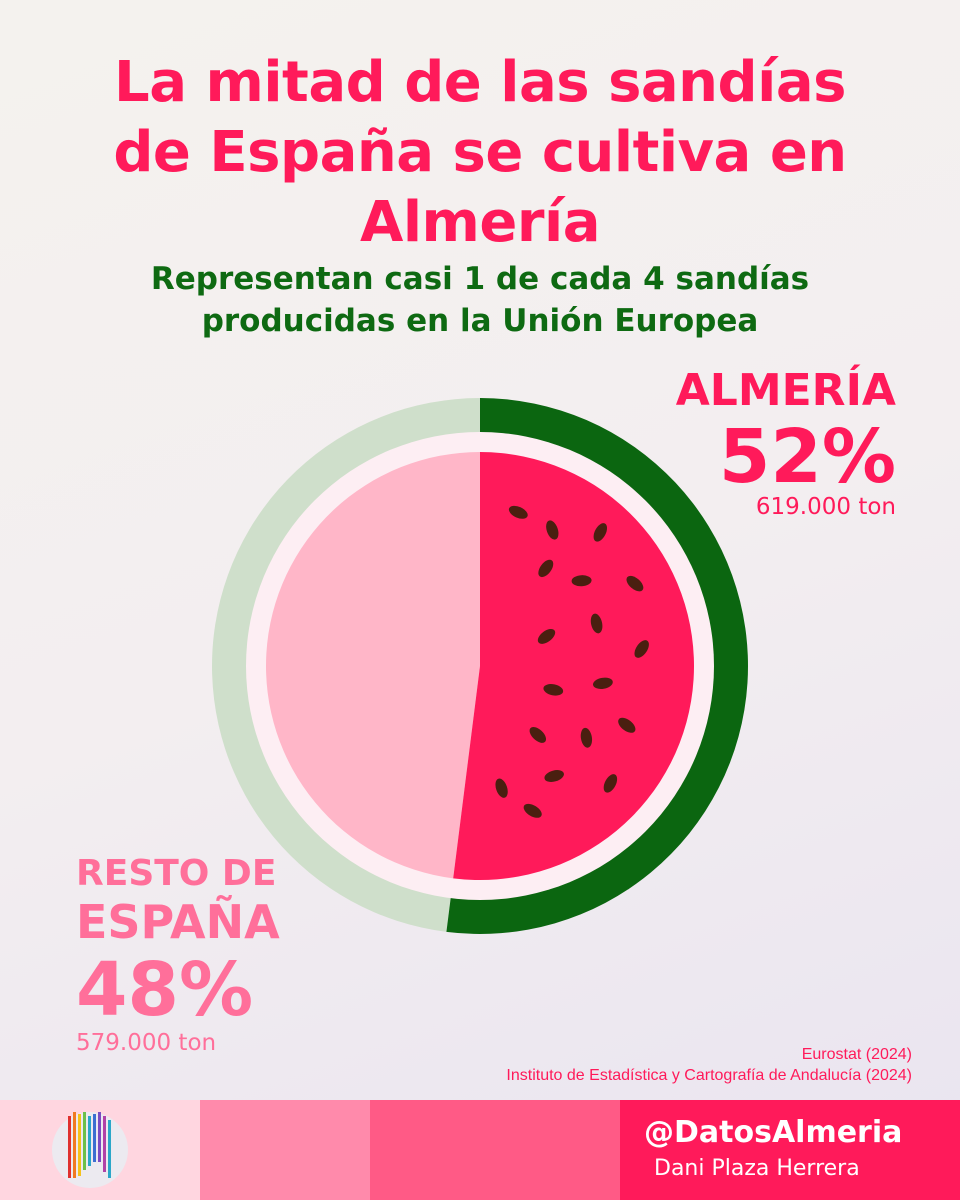  What do you see at coordinates (480, 222) in the screenshot?
I see `title-line-3: Almería` at bounding box center [480, 222].